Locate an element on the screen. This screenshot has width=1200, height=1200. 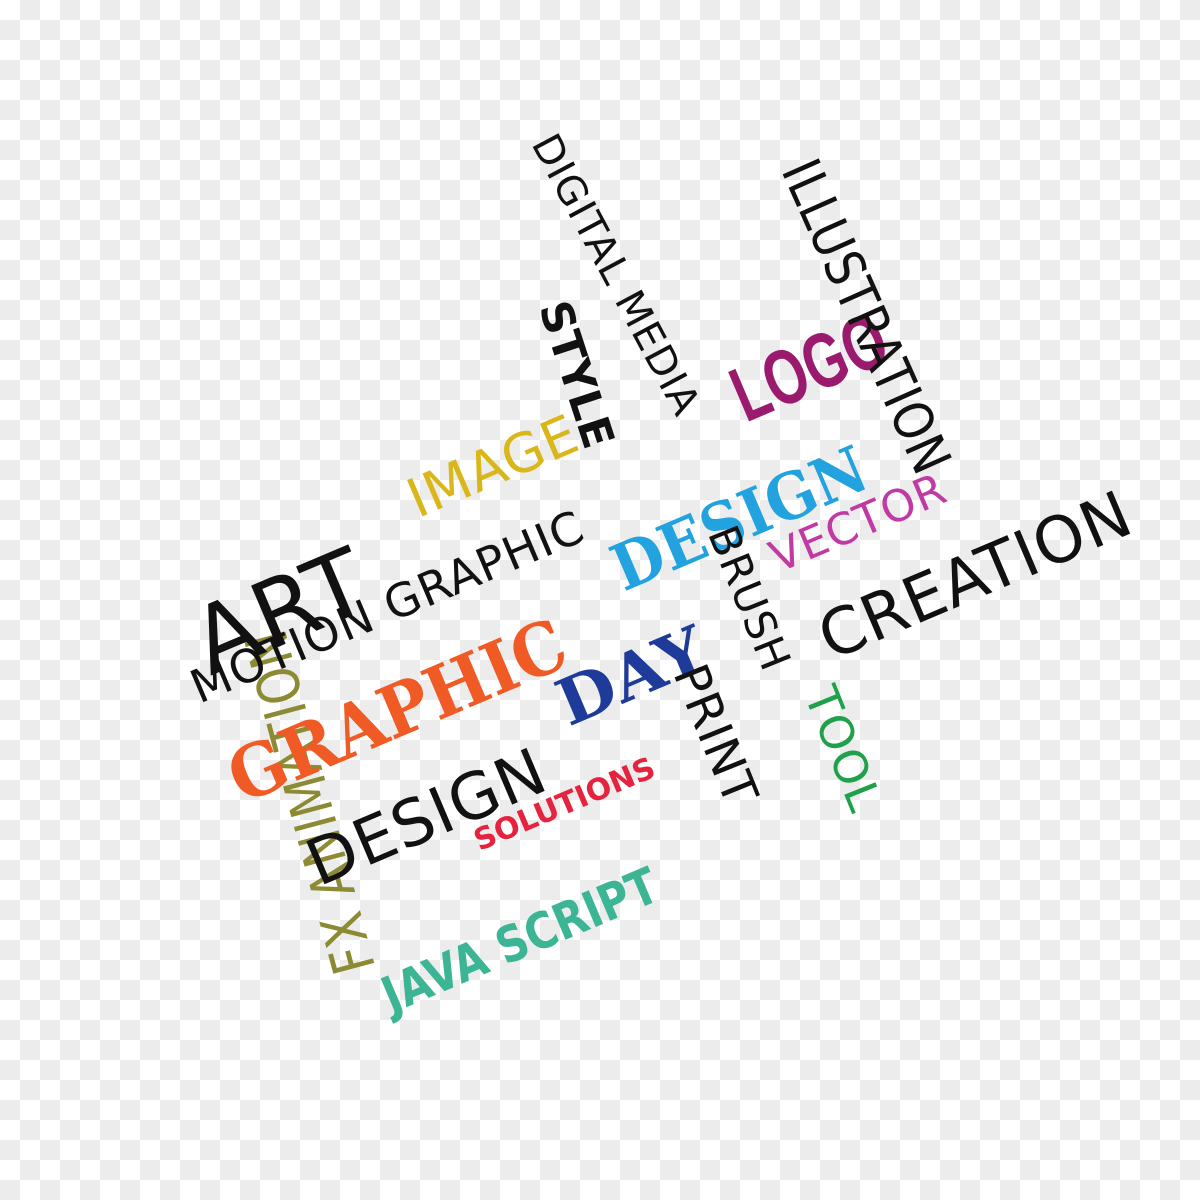
word-tool: TOOL is located at coordinates (843, 749).